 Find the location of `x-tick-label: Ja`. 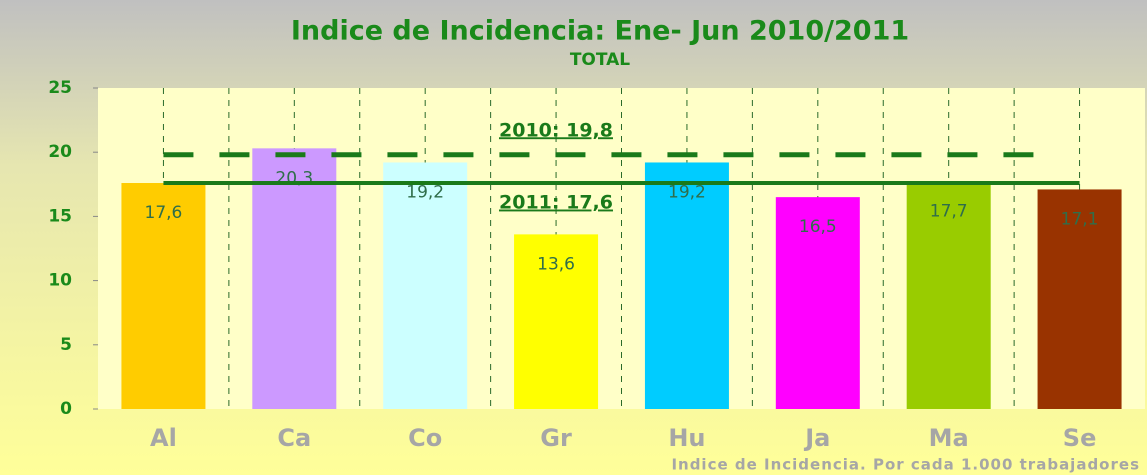

x-tick-label: Ja is located at coordinates (816, 438).